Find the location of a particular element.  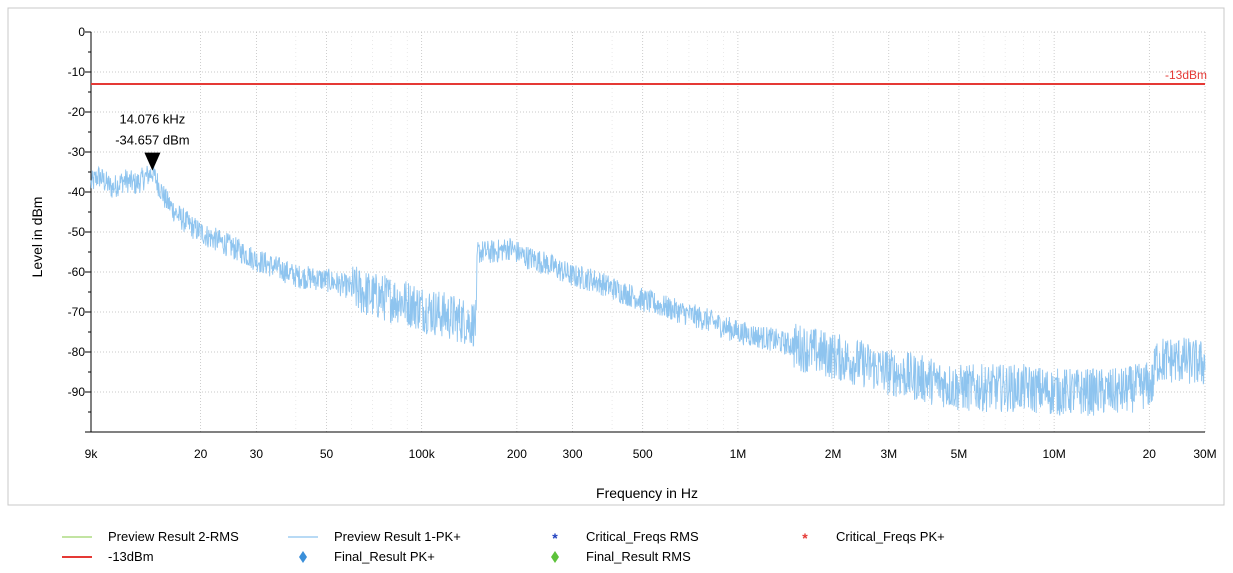

legend-item: Final_Result RMS is located at coordinates (621, 556).